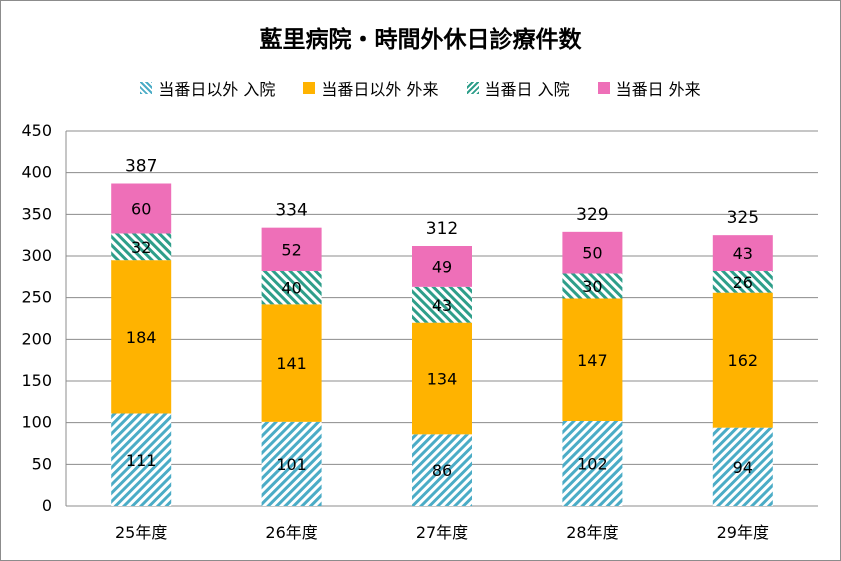 The height and width of the screenshot is (561, 841). What do you see at coordinates (141, 532) in the screenshot?
I see `x-tick-label: 25年度` at bounding box center [141, 532].